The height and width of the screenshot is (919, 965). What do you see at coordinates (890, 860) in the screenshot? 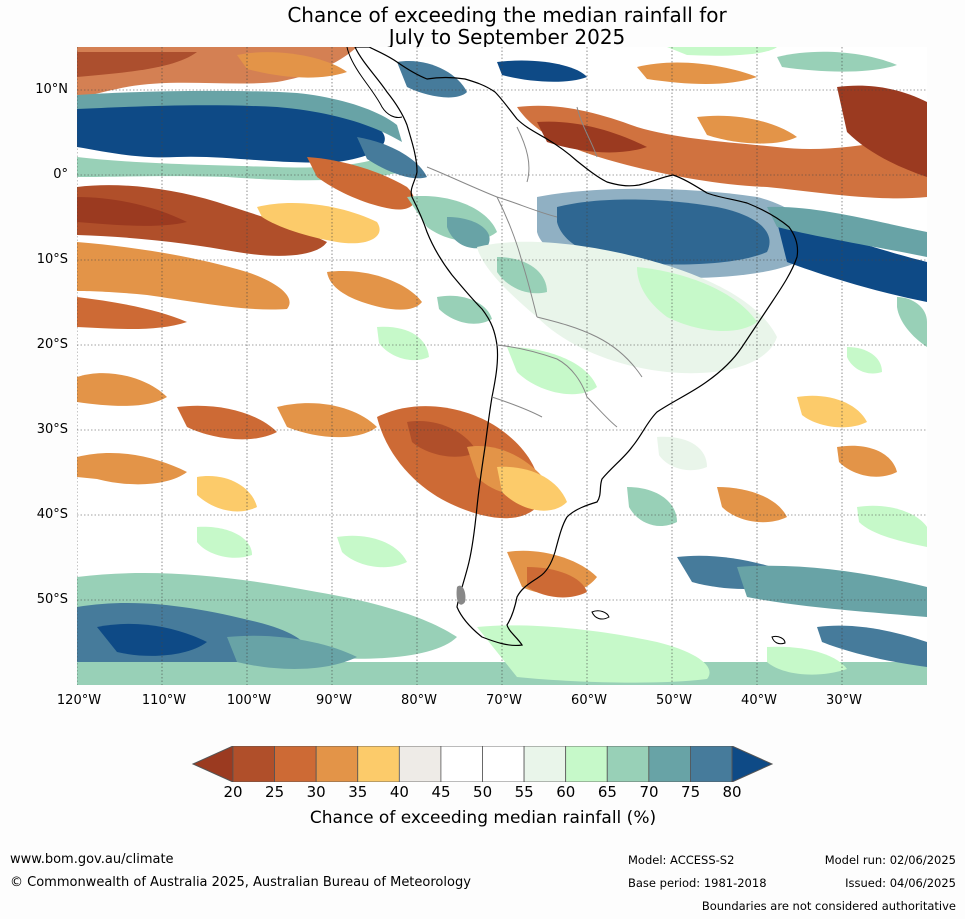
I see `model-run-text: Model run: 02/06/2025` at bounding box center [890, 860].